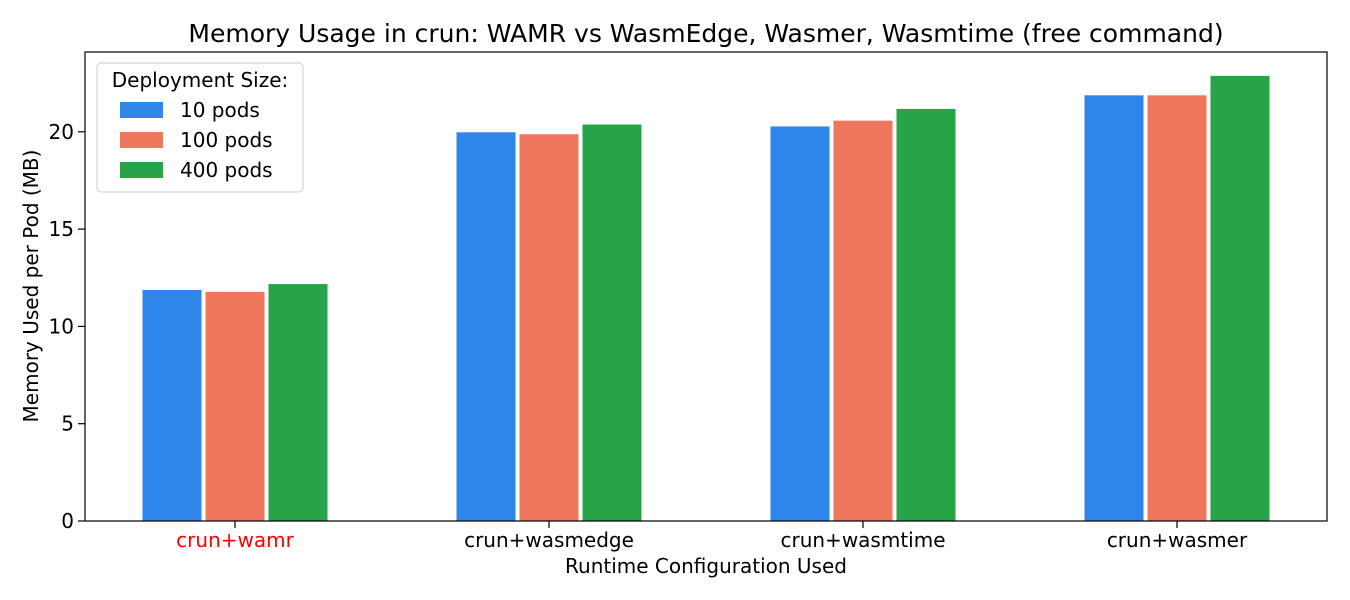  I want to click on x-tick-label-crun+wamr: crun+wamr, so click(235, 540).